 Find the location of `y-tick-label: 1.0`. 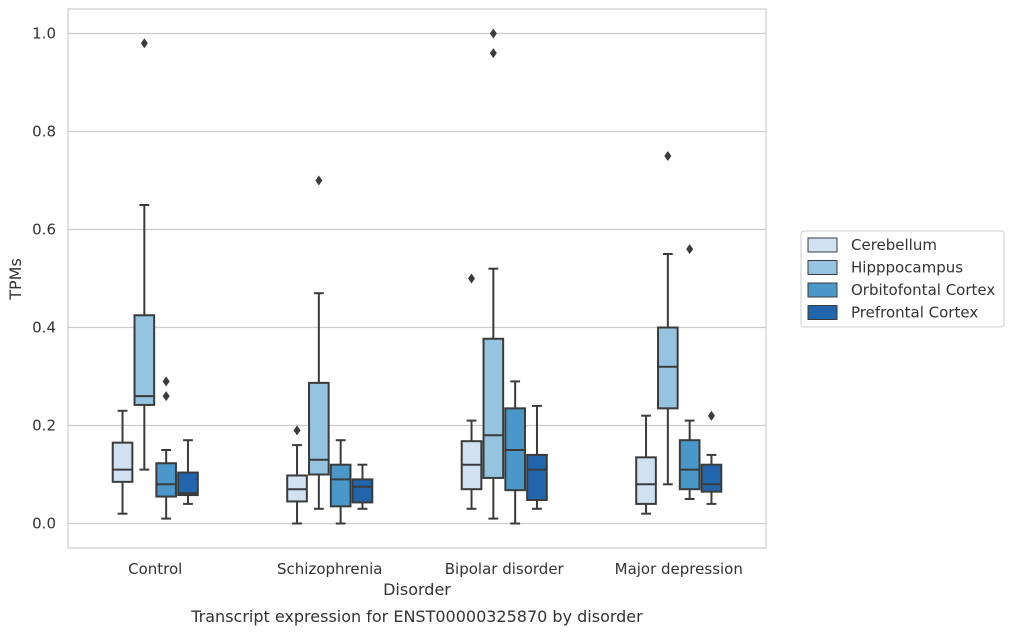

y-tick-label: 1.0 is located at coordinates (44, 34).